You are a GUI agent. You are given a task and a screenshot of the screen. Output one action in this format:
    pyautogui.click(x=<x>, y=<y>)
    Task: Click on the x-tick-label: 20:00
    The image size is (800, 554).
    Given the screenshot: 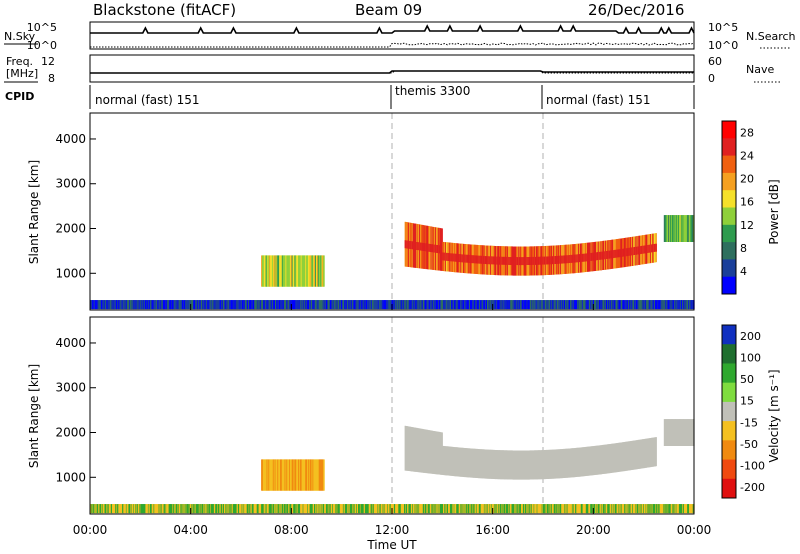 What is the action you would take?
    pyautogui.click(x=593, y=530)
    